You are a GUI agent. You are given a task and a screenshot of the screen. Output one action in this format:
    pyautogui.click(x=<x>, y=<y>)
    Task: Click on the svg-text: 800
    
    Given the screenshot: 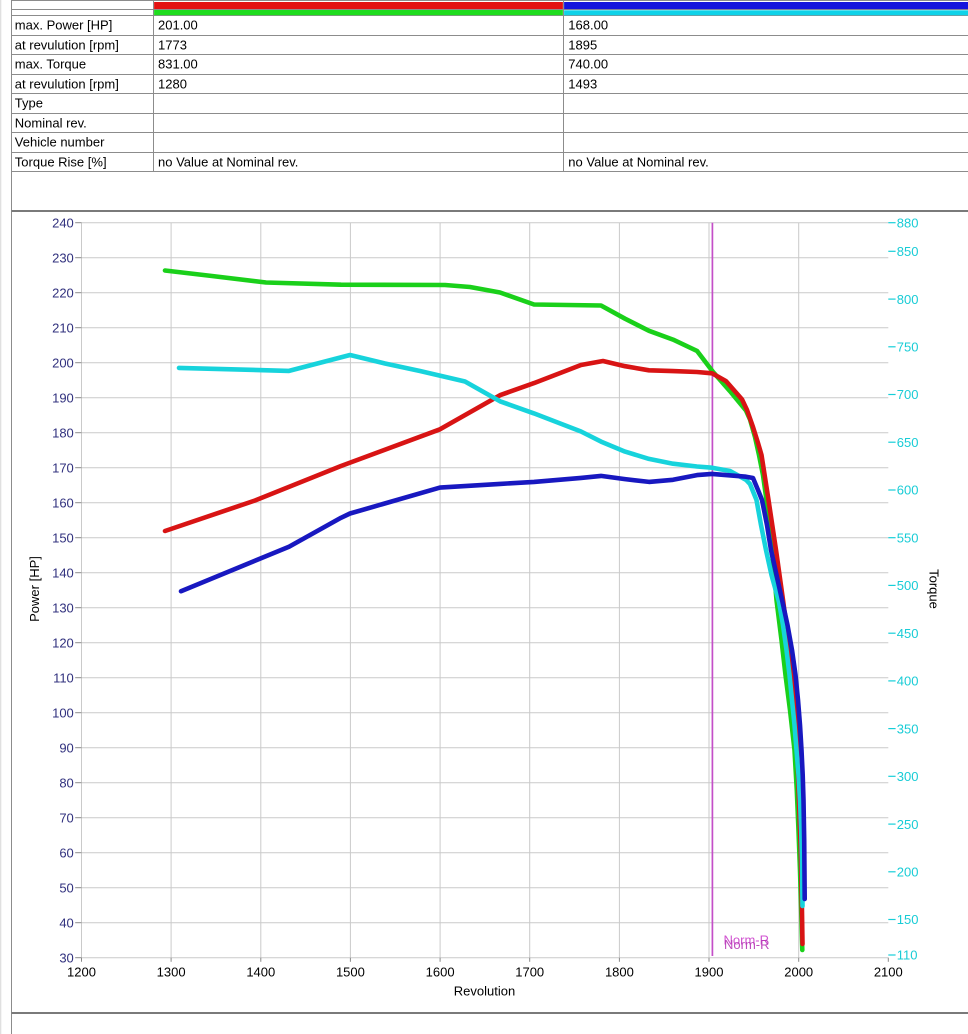 What is the action you would take?
    pyautogui.click(x=908, y=299)
    